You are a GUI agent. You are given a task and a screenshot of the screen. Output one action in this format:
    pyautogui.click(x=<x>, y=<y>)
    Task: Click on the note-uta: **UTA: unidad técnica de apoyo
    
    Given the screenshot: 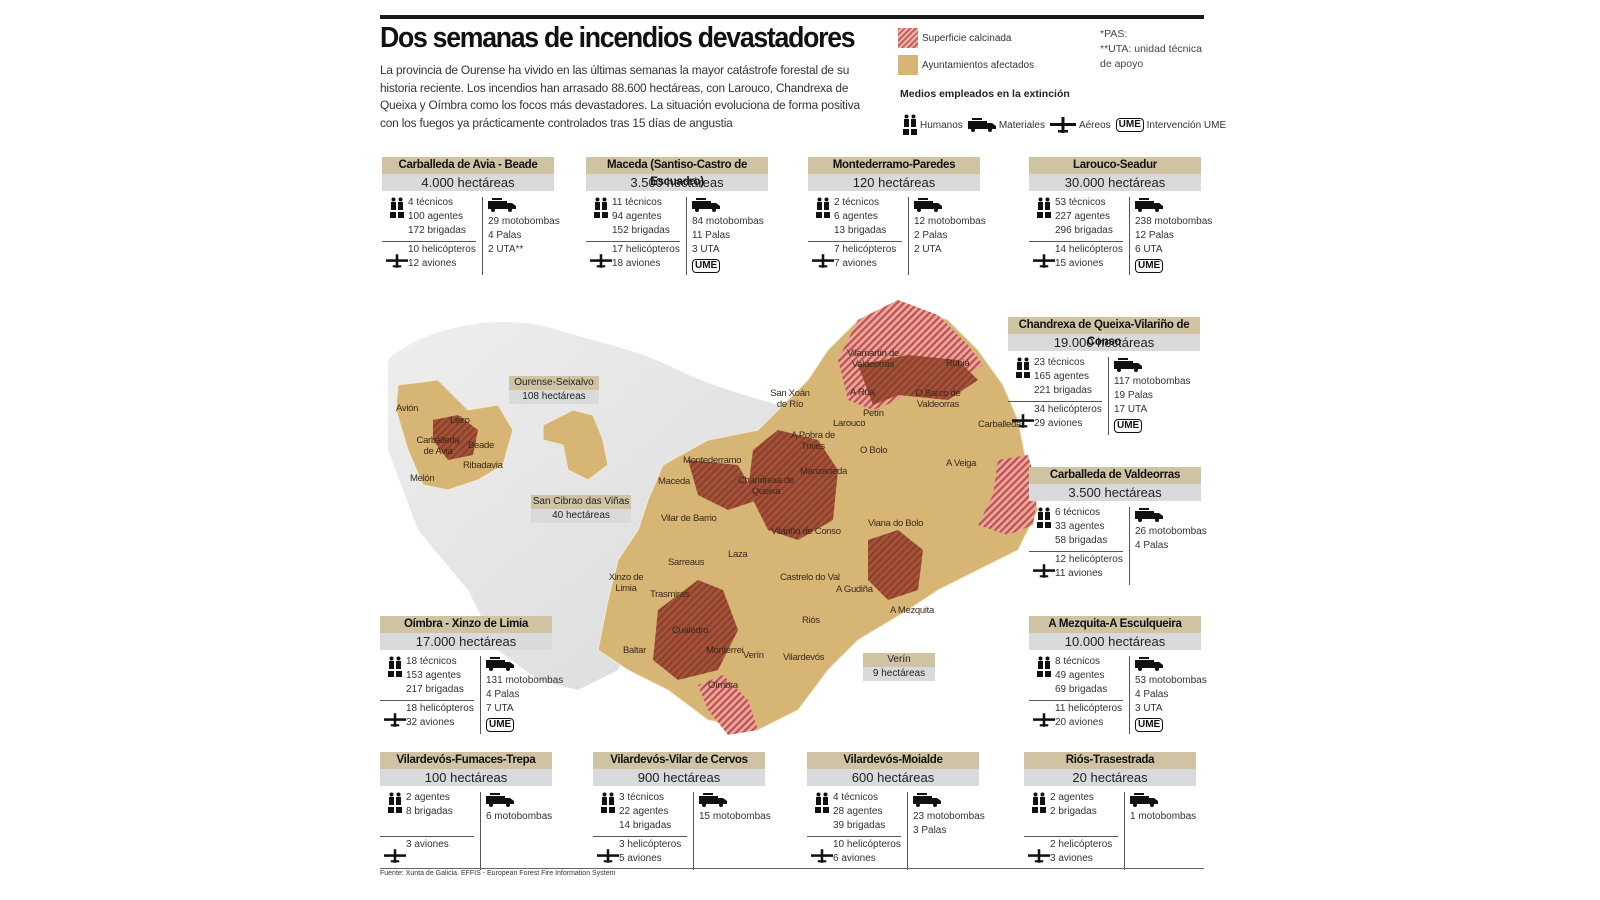 What is the action you would take?
    pyautogui.click(x=1151, y=56)
    